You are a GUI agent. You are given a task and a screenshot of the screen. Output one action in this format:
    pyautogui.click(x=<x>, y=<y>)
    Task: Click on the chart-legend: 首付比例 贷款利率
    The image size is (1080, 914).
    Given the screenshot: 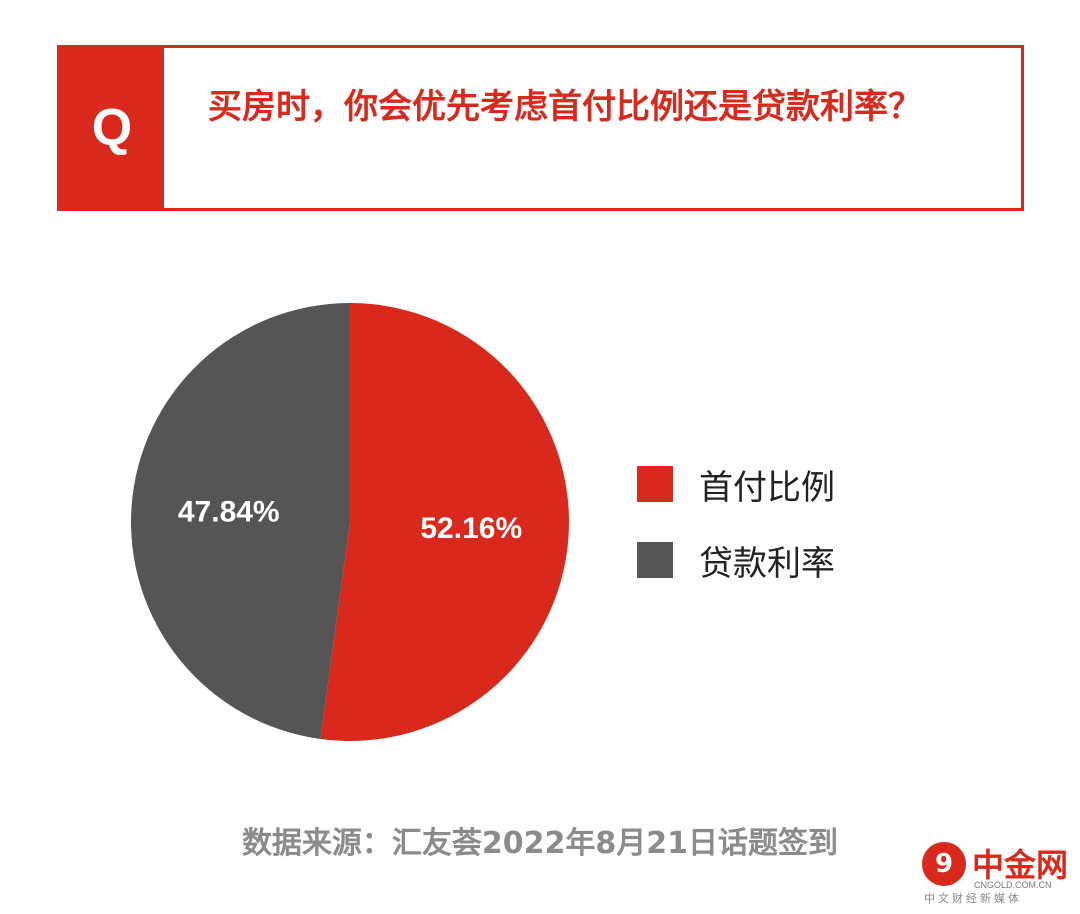 What is the action you would take?
    pyautogui.click(x=736, y=534)
    